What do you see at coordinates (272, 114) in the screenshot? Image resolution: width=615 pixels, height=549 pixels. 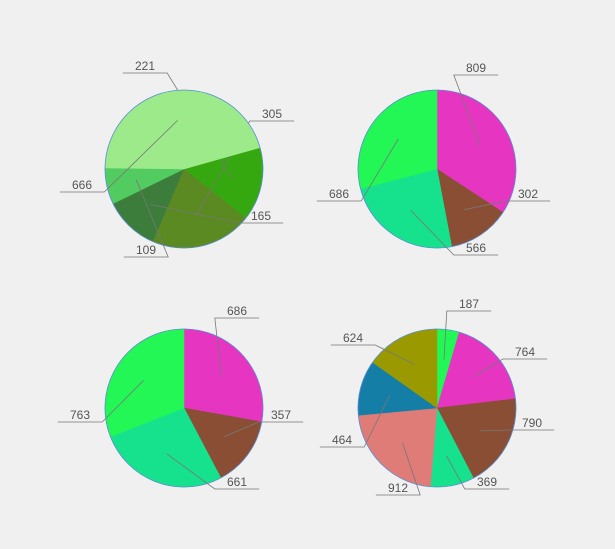 I see `slice-value-label: 305` at bounding box center [272, 114].